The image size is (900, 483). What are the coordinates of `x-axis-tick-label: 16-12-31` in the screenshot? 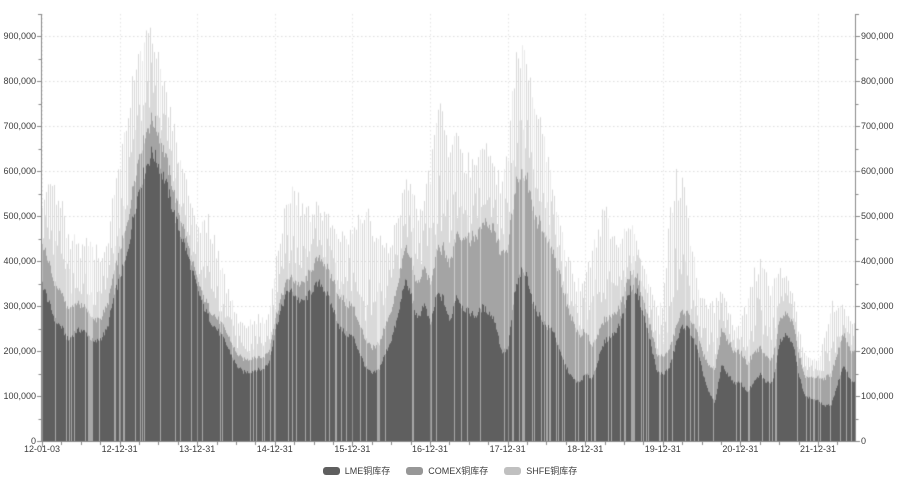 It's located at (430, 449).